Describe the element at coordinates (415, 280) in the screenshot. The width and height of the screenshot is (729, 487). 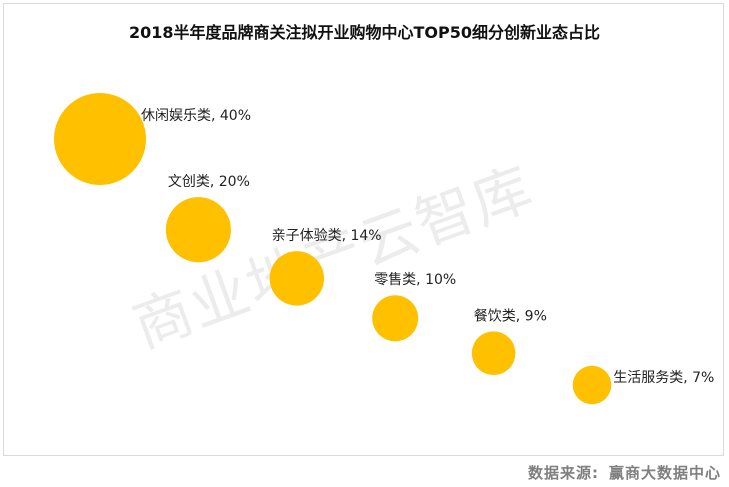
I see `data-label-4: 零售类, 10%` at that location.